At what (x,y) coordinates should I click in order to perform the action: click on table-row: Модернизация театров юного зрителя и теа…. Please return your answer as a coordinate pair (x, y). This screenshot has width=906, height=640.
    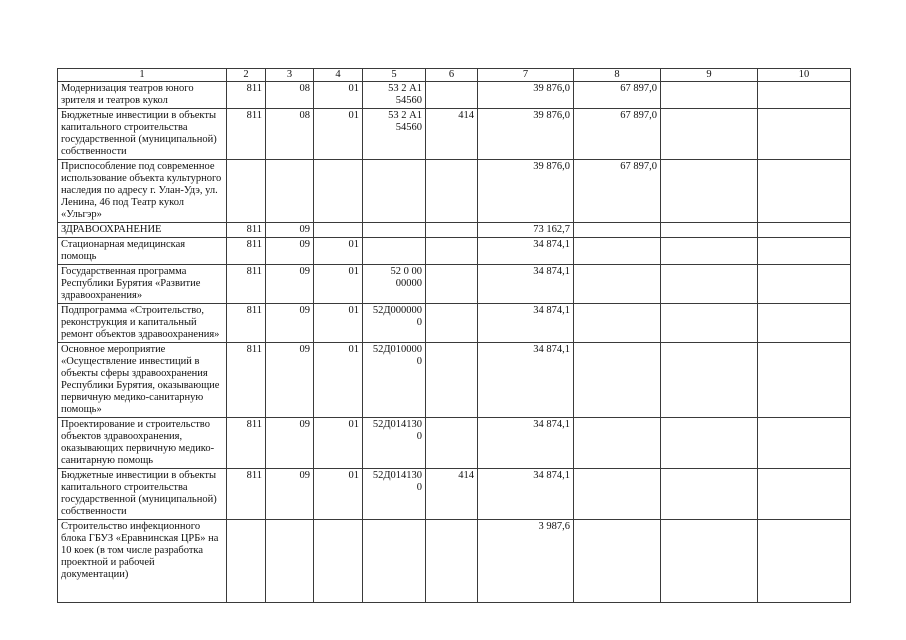
    Looking at the image, I should click on (454, 95).